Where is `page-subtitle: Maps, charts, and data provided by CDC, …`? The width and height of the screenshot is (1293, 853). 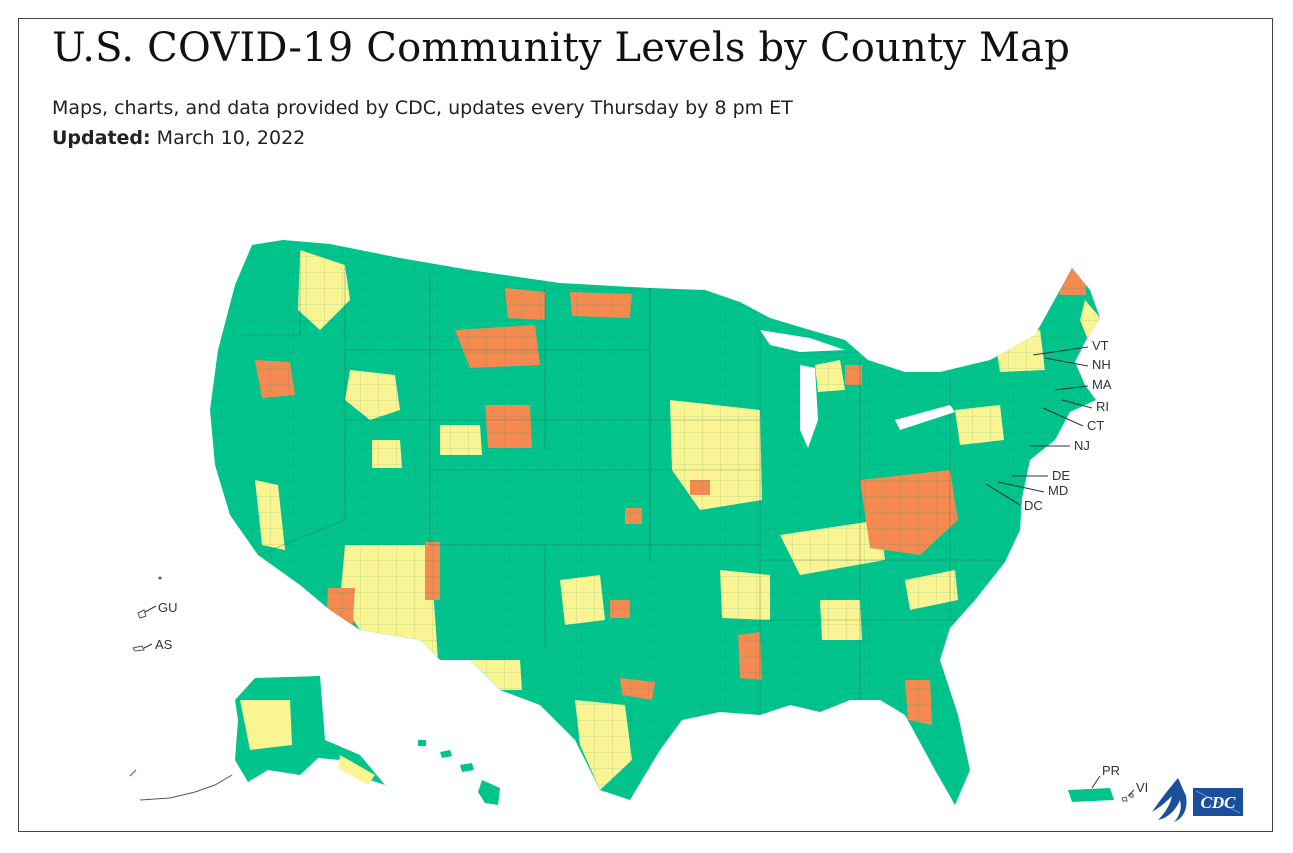 page-subtitle: Maps, charts, and data provided by CDC, … is located at coordinates (422, 108).